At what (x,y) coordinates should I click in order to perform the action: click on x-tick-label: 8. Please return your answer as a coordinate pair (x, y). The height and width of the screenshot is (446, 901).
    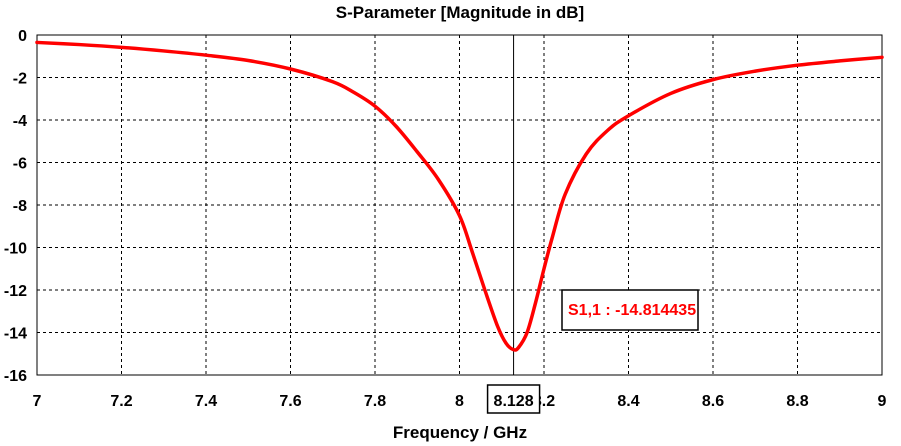
    Looking at the image, I should click on (459, 401).